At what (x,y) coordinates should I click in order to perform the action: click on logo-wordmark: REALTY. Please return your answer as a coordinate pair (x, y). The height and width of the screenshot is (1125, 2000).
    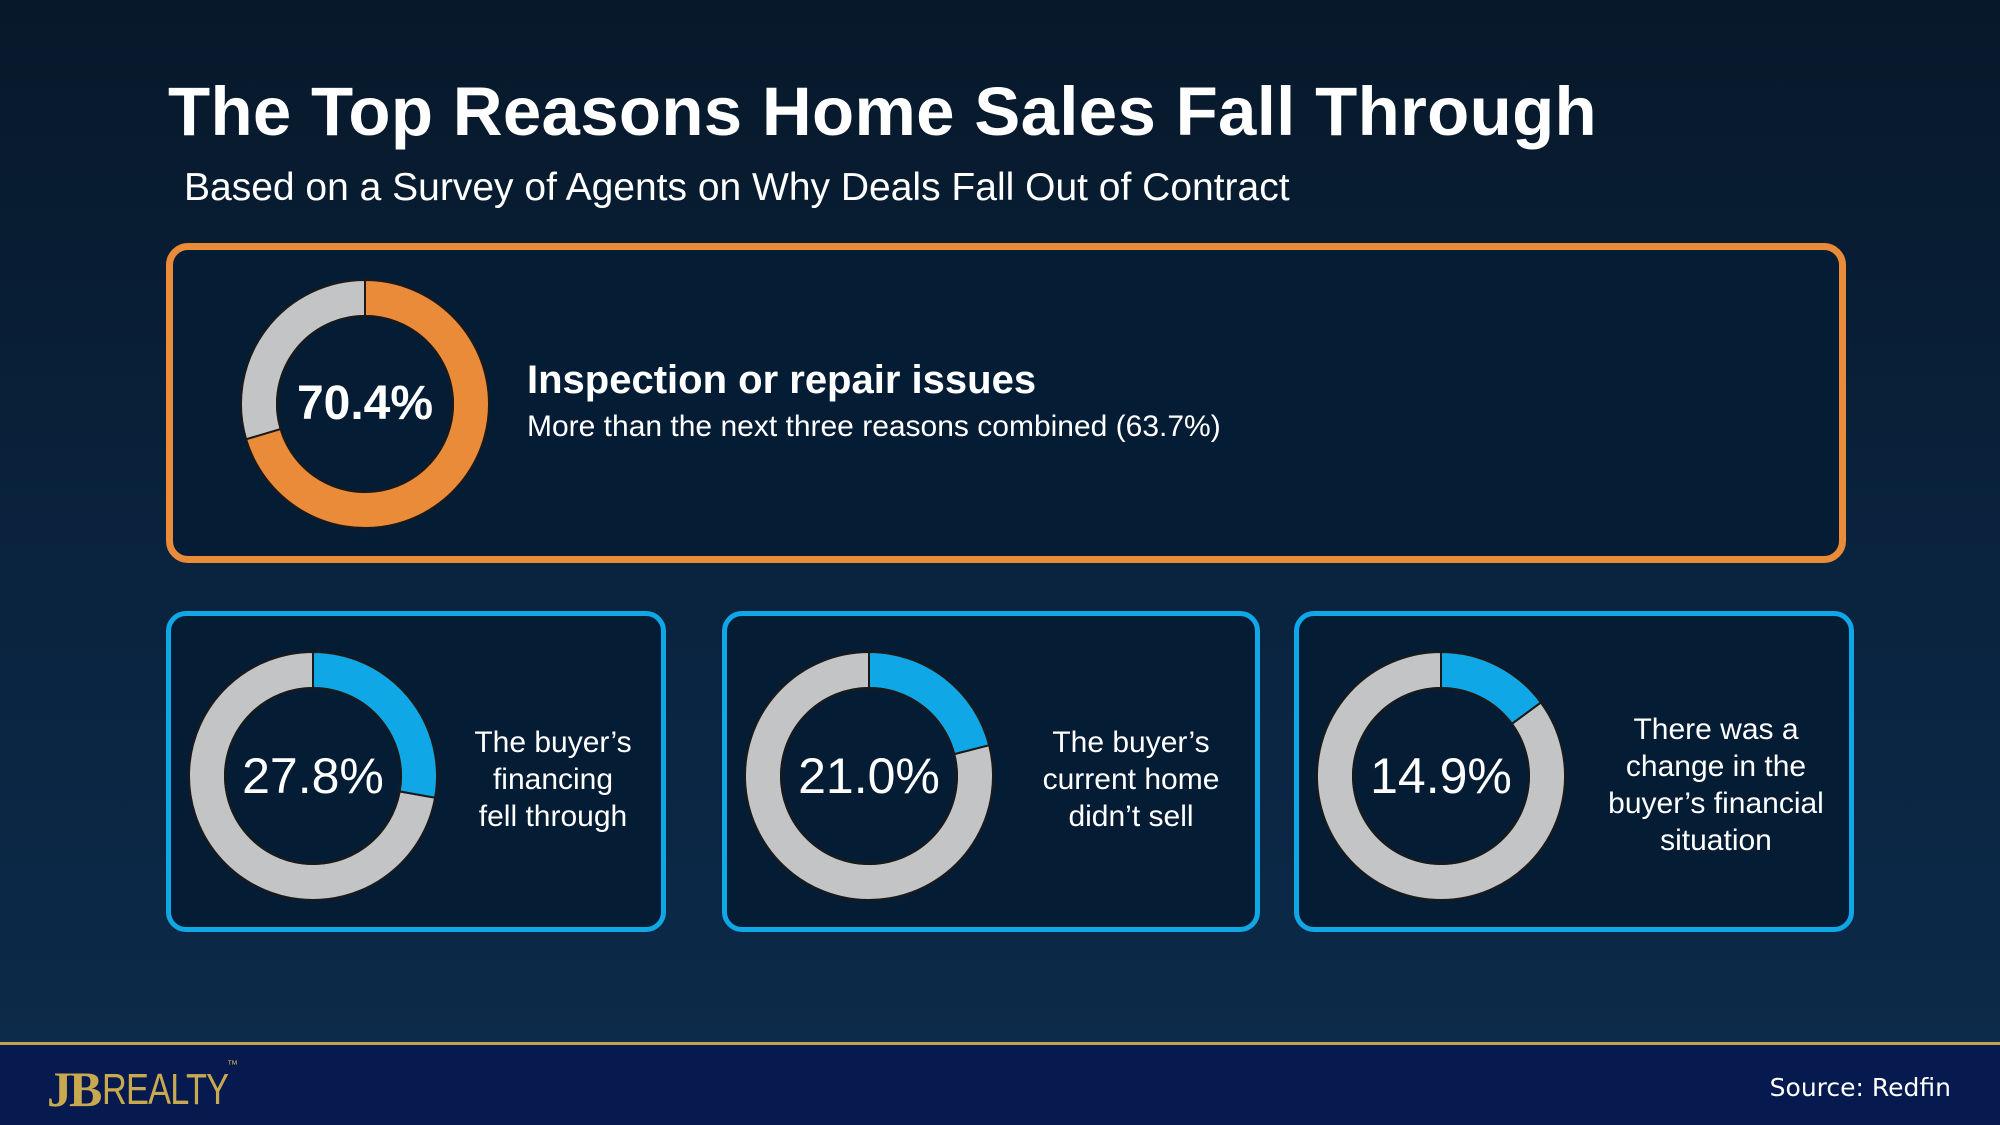
    Looking at the image, I should click on (165, 1089).